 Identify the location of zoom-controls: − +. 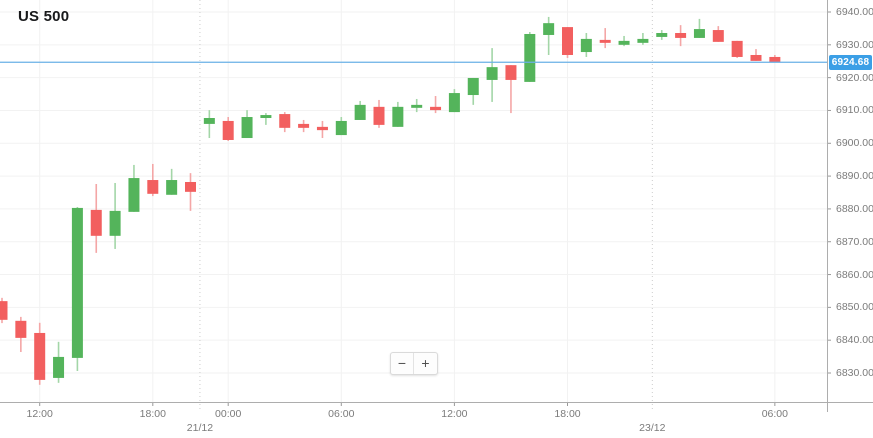
(414, 363).